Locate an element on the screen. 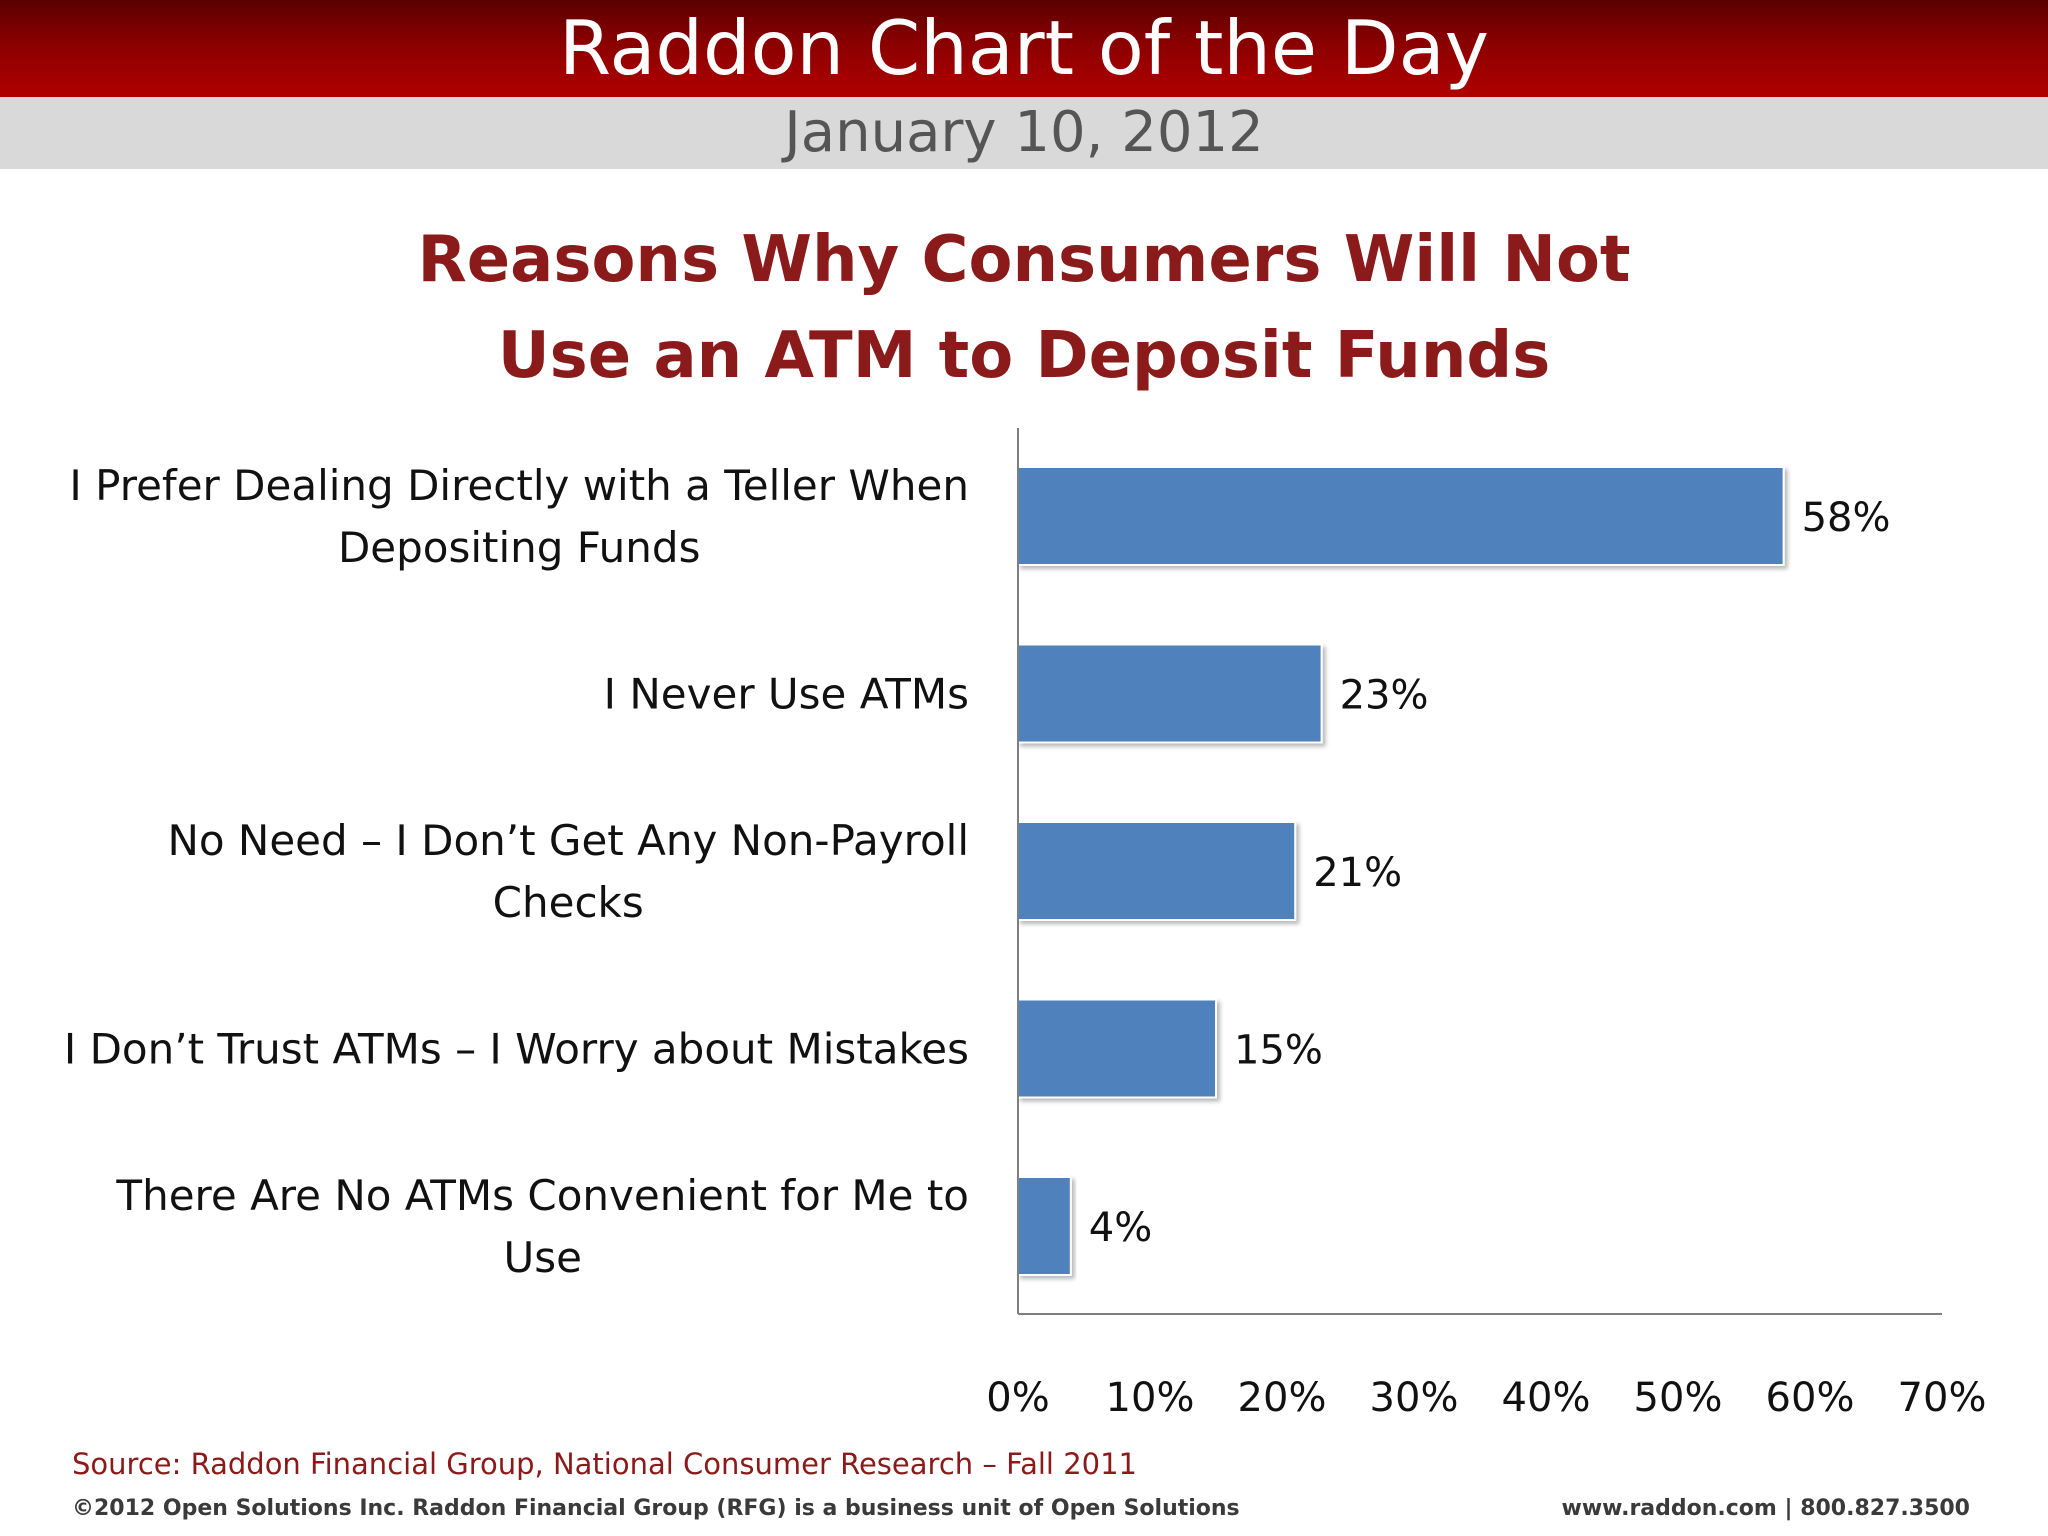  category-label-2-line-0: No Need – I Don’t Get Any Non-Payroll is located at coordinates (568, 840).